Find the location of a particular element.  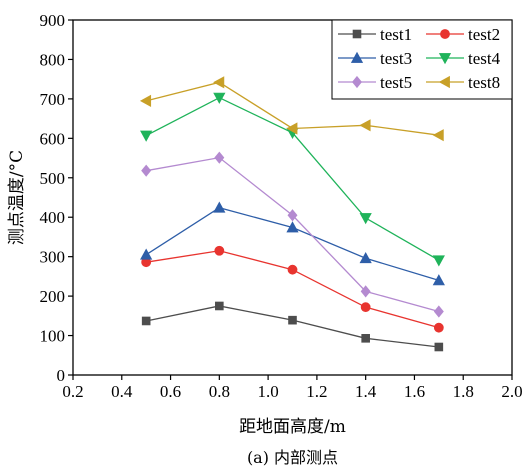

series-line-test1 is located at coordinates (292, 326).